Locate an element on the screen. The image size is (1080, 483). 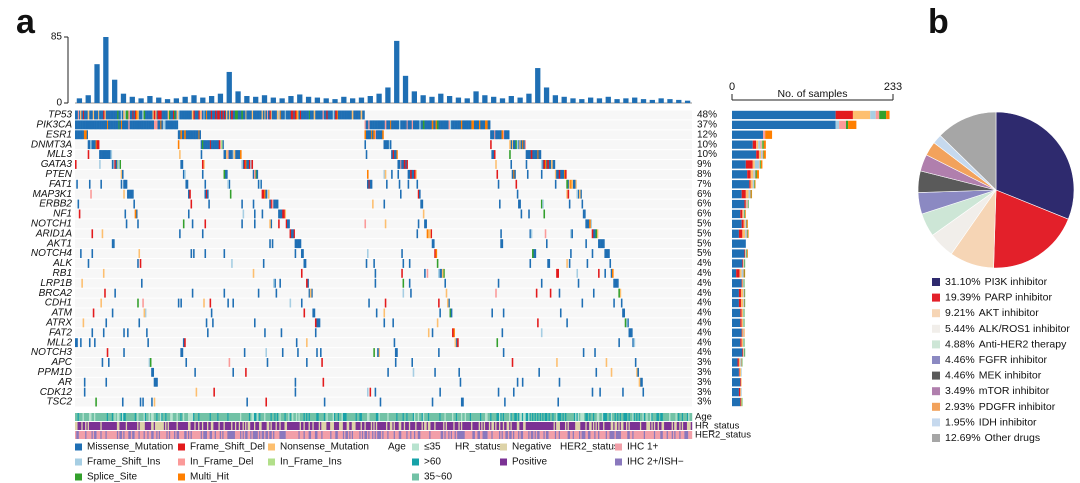
percent-label: 3% is located at coordinates (704, 402).